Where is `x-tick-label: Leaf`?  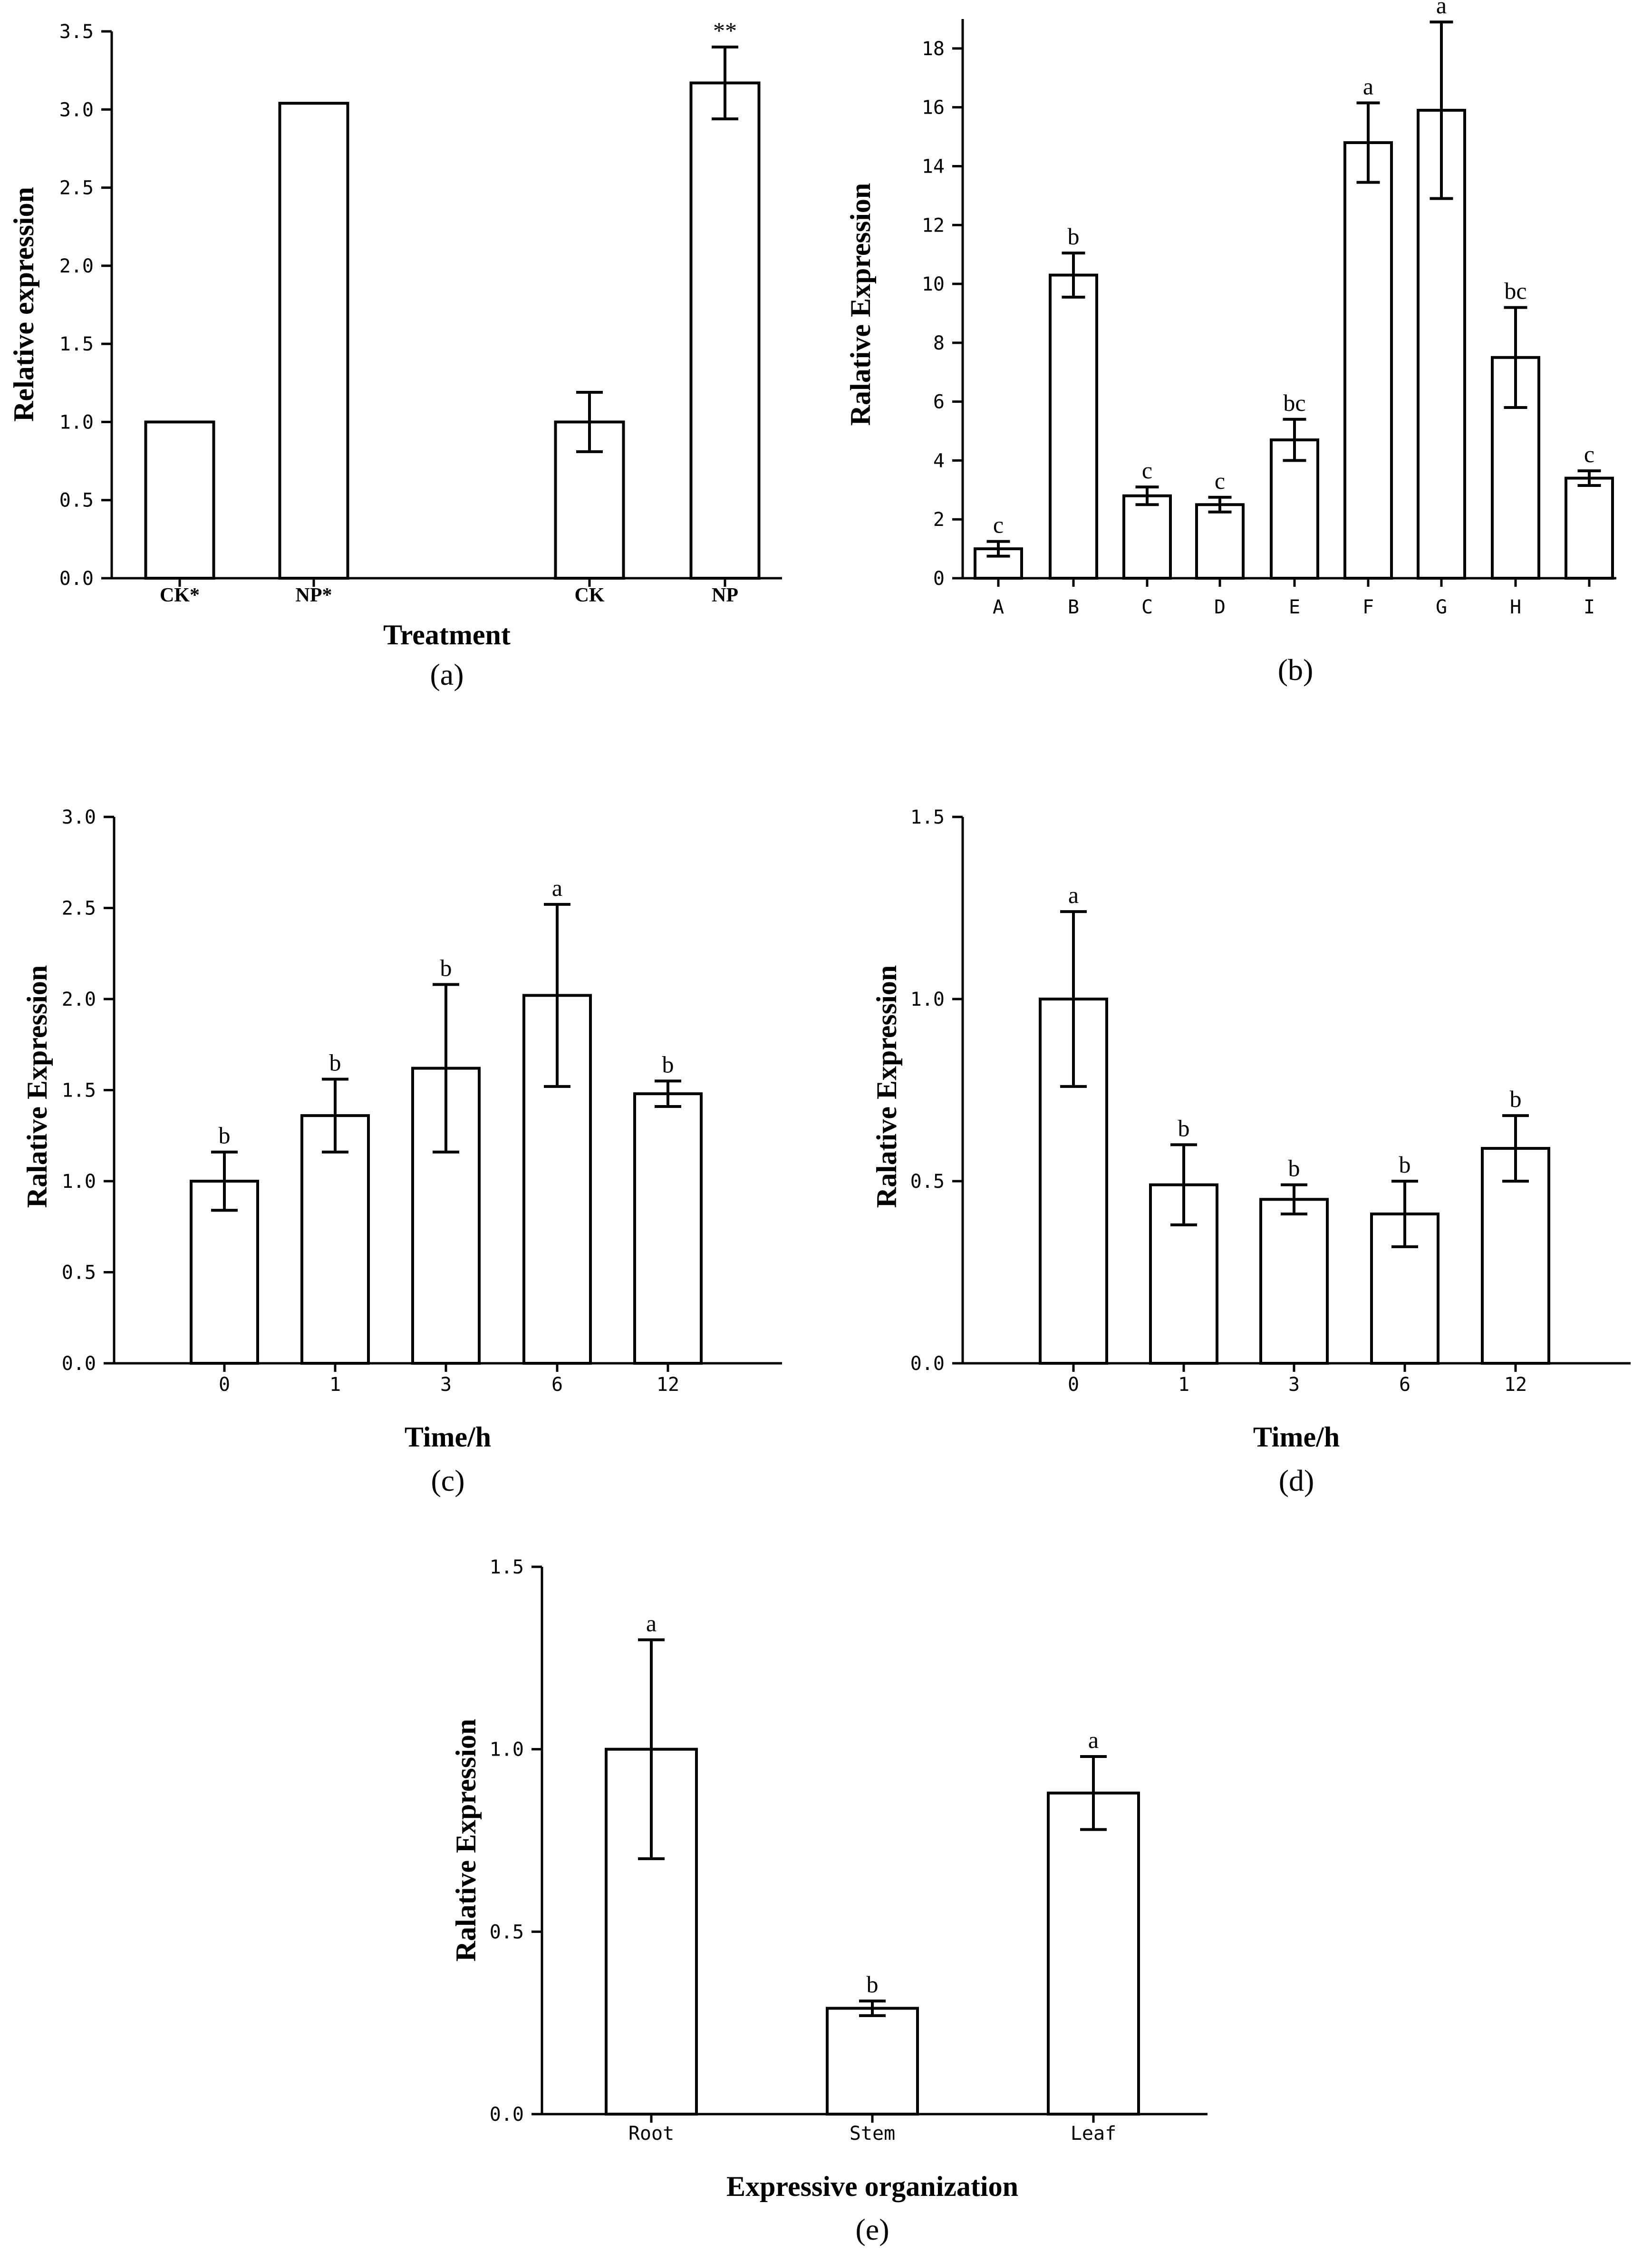 x-tick-label: Leaf is located at coordinates (1094, 2134).